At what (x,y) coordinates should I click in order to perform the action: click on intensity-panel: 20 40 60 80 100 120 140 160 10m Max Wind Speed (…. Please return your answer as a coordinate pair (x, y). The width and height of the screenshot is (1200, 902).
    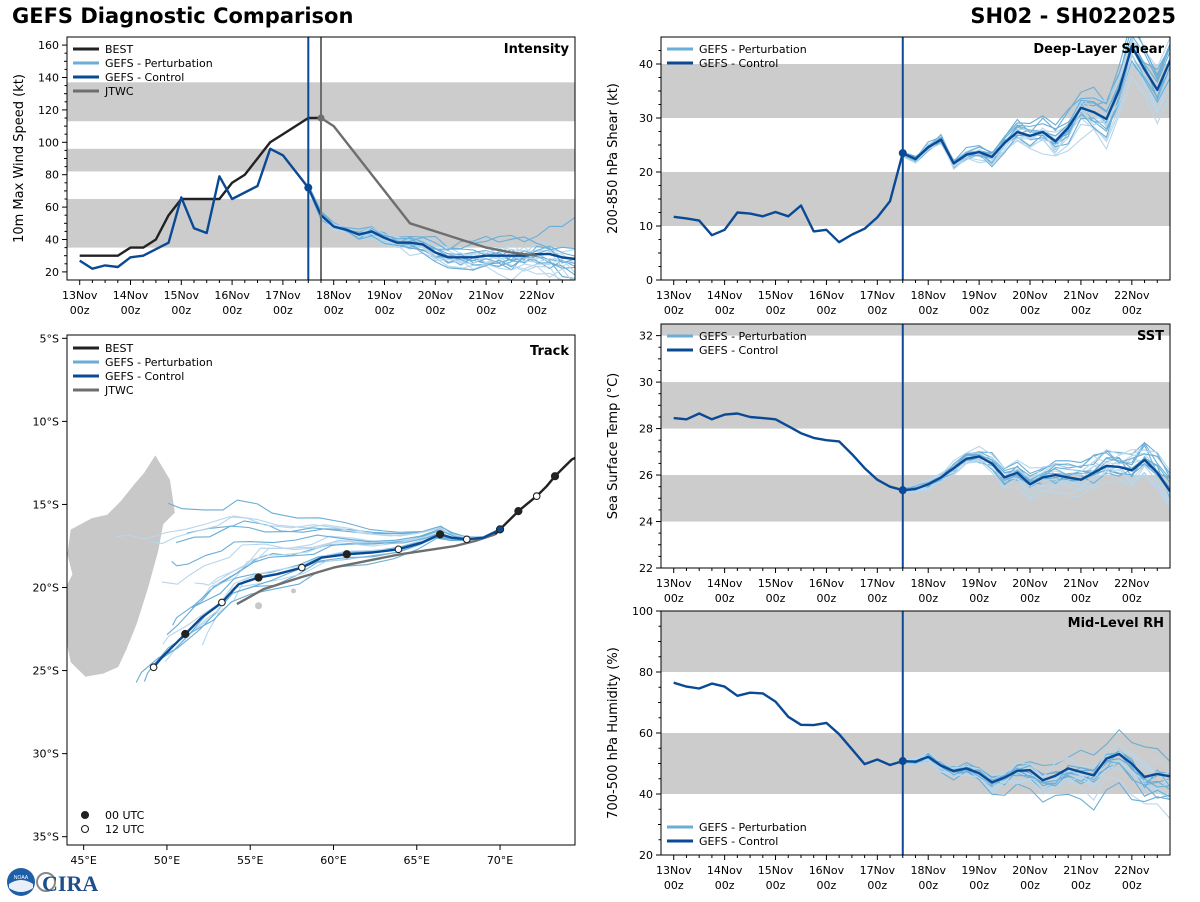
    Looking at the image, I should click on (294, 176).